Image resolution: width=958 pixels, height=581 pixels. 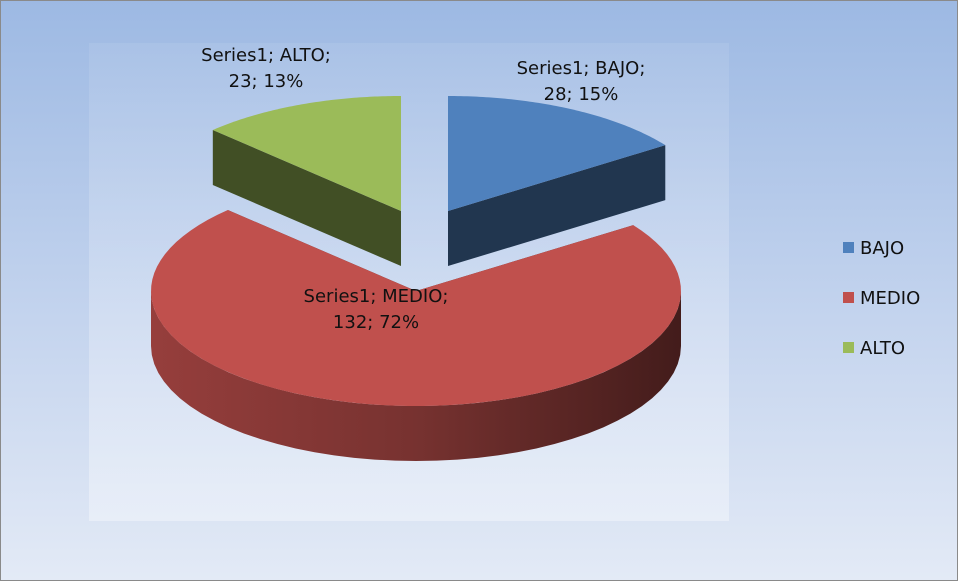 I want to click on legend-entry: MEDIO, so click(x=881, y=299).